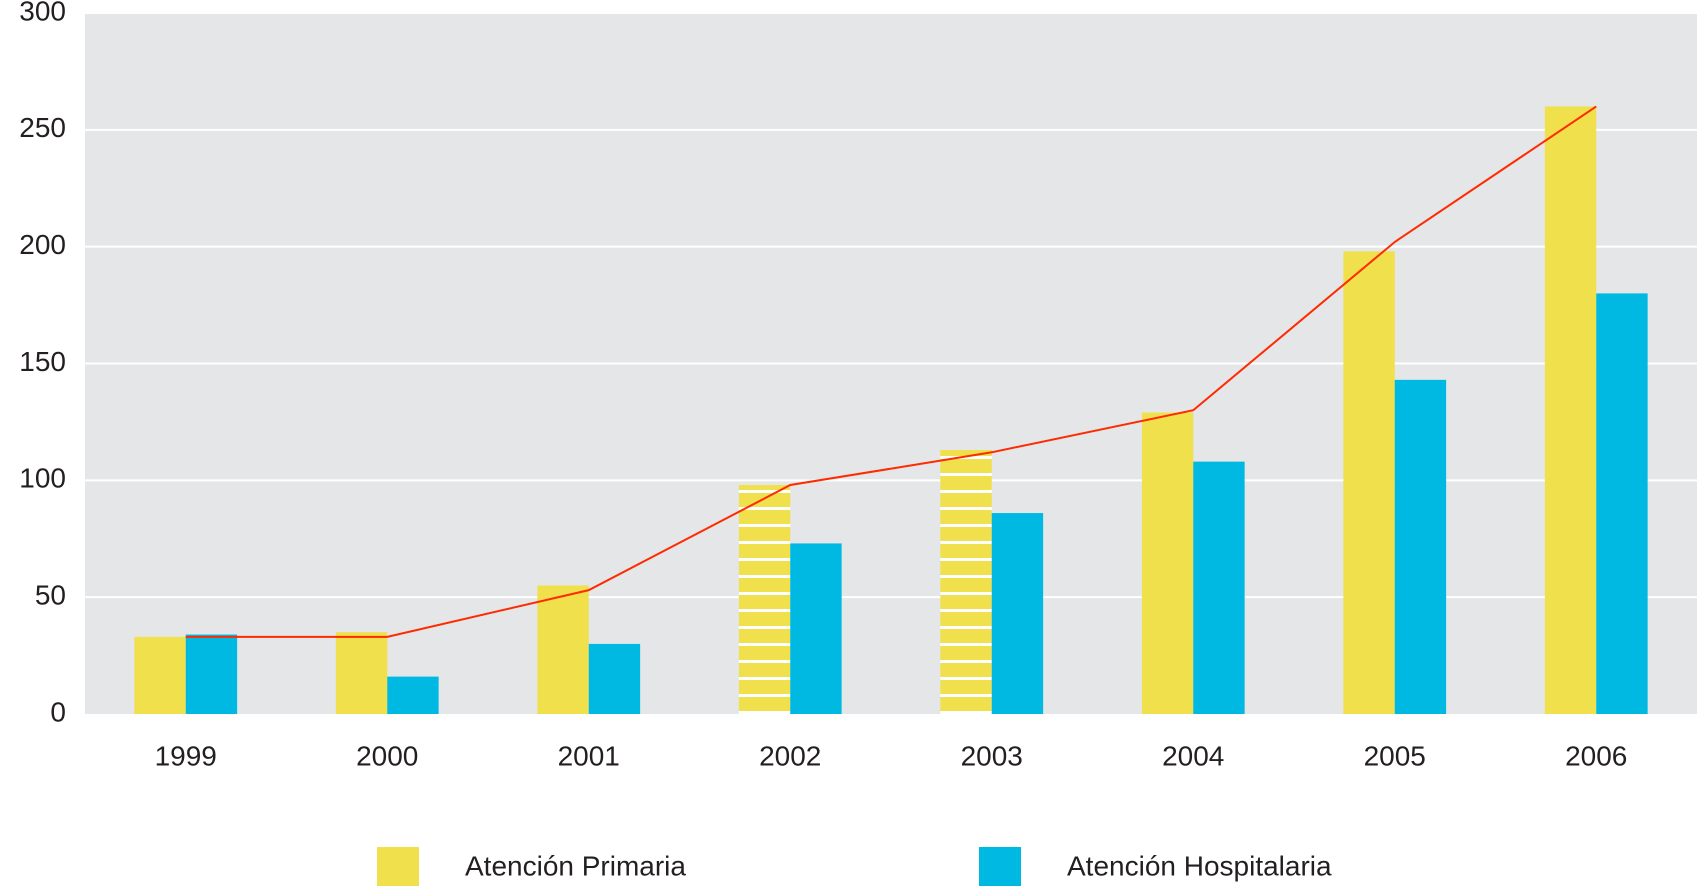 This screenshot has height=886, width=1706. Describe the element at coordinates (42, 361) in the screenshot. I see `y-tick-label: 150` at that location.